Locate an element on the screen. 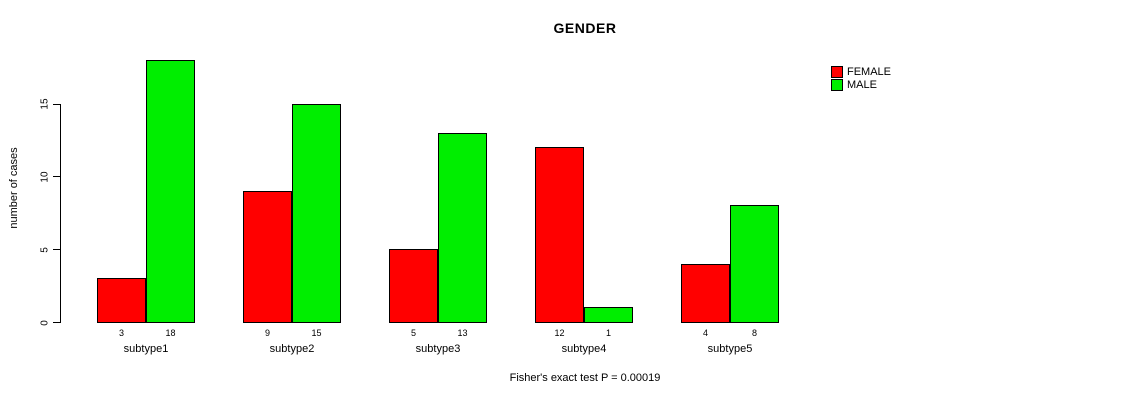 The image size is (1140, 400). bar-male-subtype4 is located at coordinates (608, 315).